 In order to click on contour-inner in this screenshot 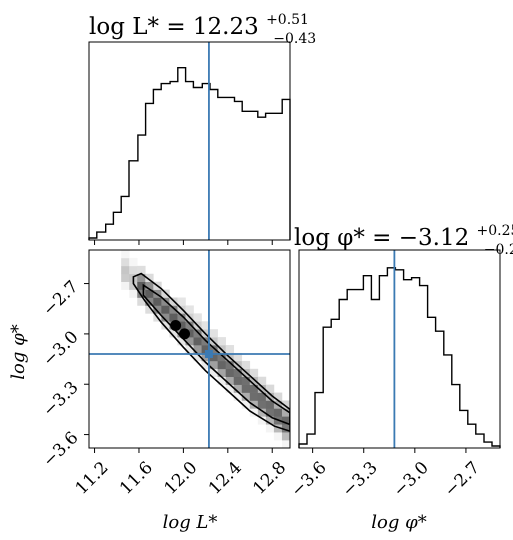, I will do `click(216, 354)`.